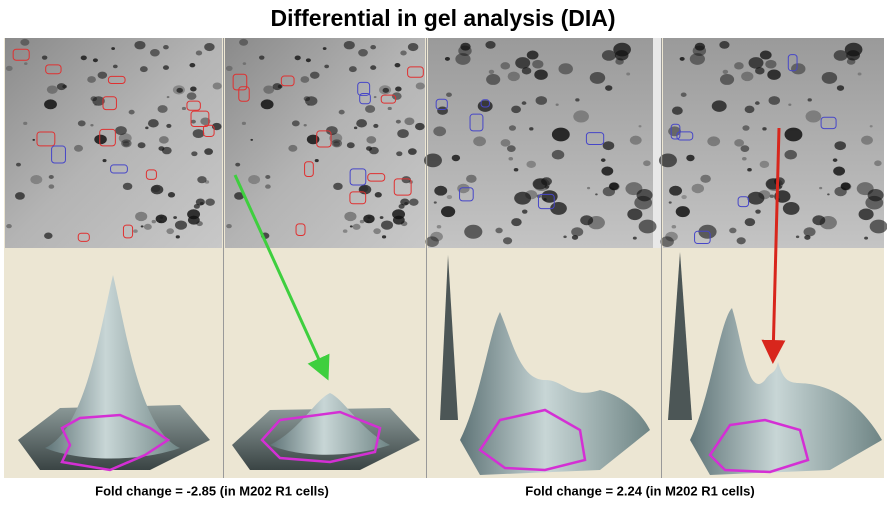 The width and height of the screenshot is (887, 530). What do you see at coordinates (442, 18) in the screenshot?
I see `figure-title: Differential in gel analysis (DIA)` at bounding box center [442, 18].